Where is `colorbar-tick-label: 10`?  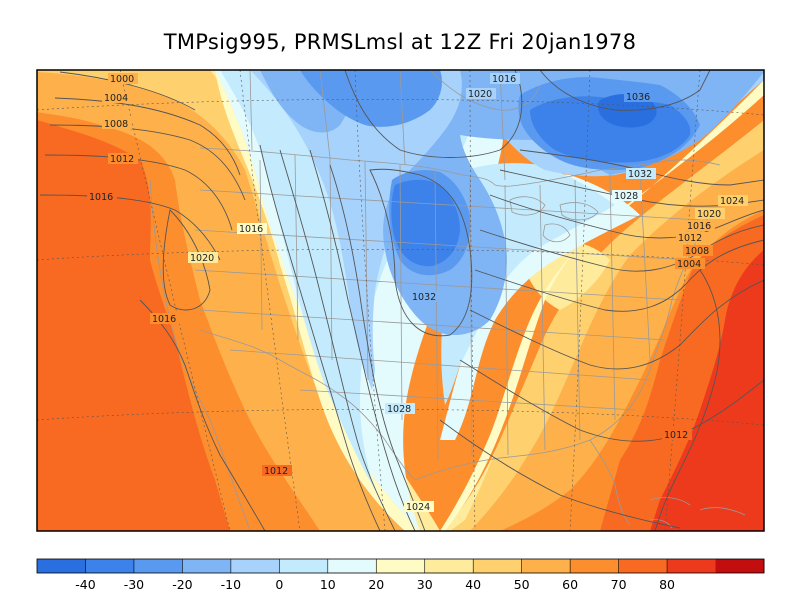 colorbar-tick-label: 10 is located at coordinates (328, 584).